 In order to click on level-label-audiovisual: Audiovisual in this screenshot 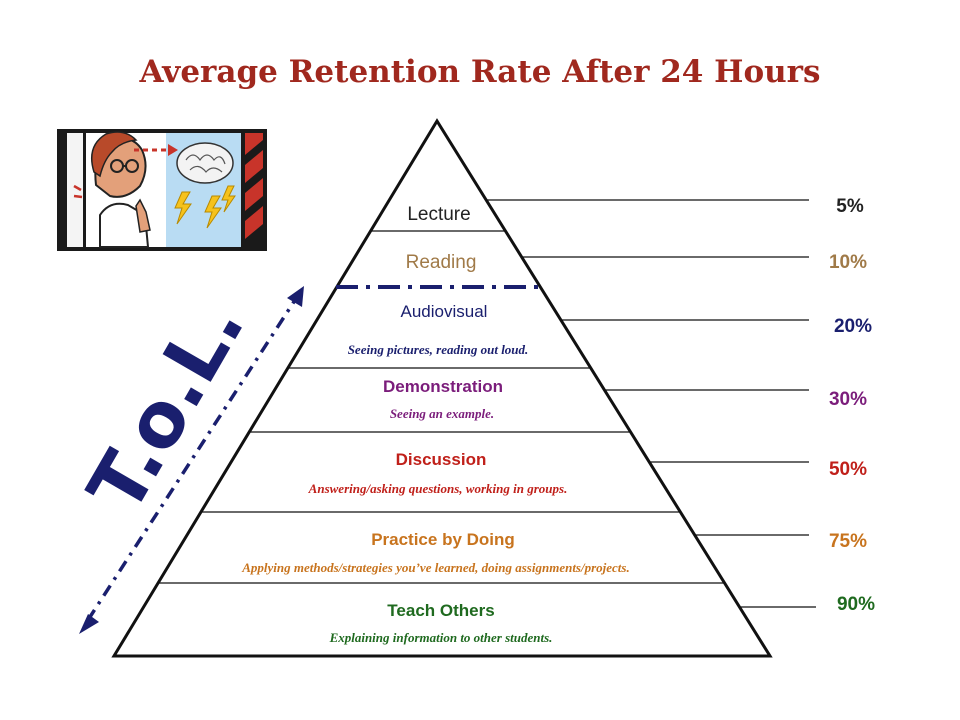, I will do `click(444, 311)`.